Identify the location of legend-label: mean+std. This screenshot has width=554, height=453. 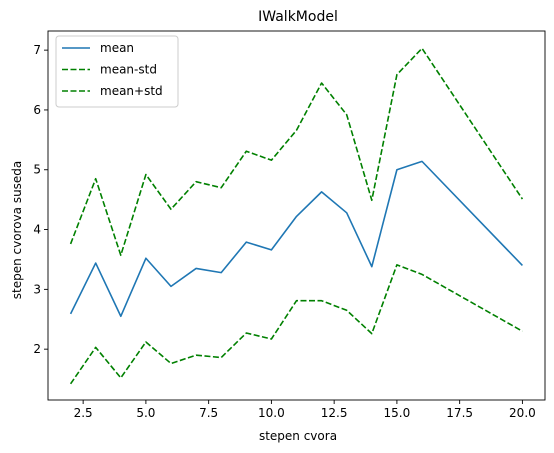
(131, 91).